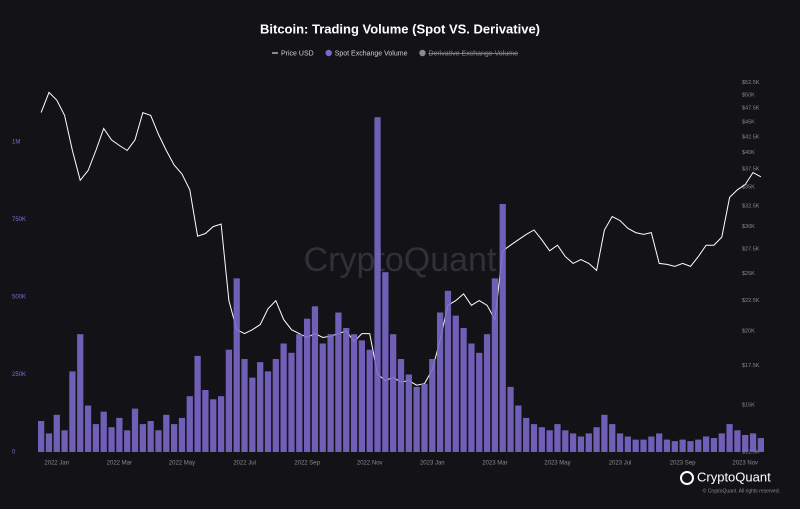 Image resolution: width=800 pixels, height=509 pixels. I want to click on legend-item: Price USD, so click(293, 53).